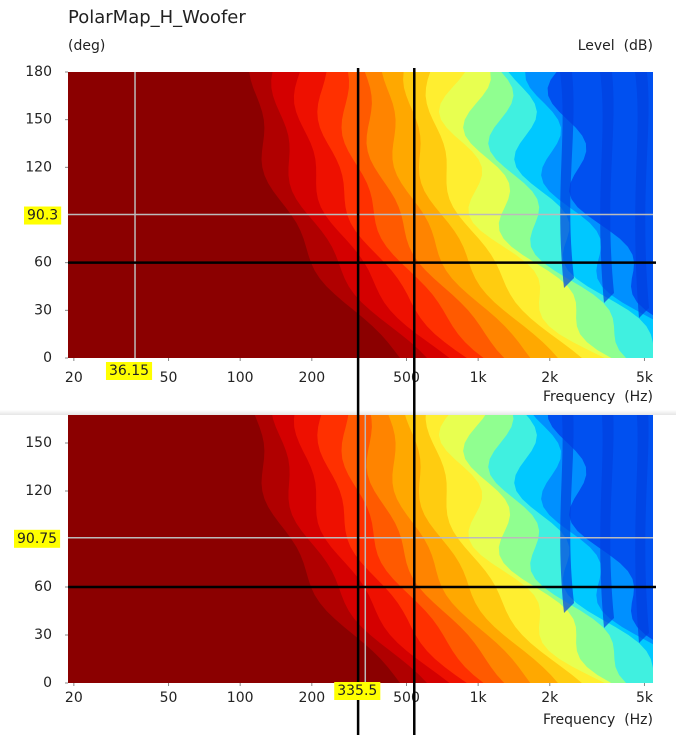  Describe the element at coordinates (338, 412) in the screenshot. I see `separator` at that location.